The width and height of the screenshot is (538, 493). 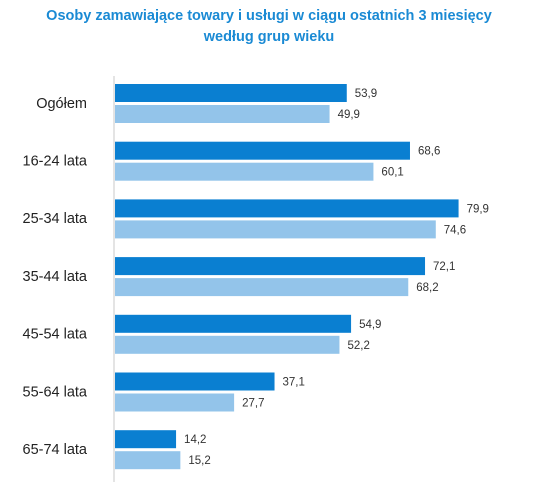 I want to click on data-label: 79,9, so click(x=478, y=209).